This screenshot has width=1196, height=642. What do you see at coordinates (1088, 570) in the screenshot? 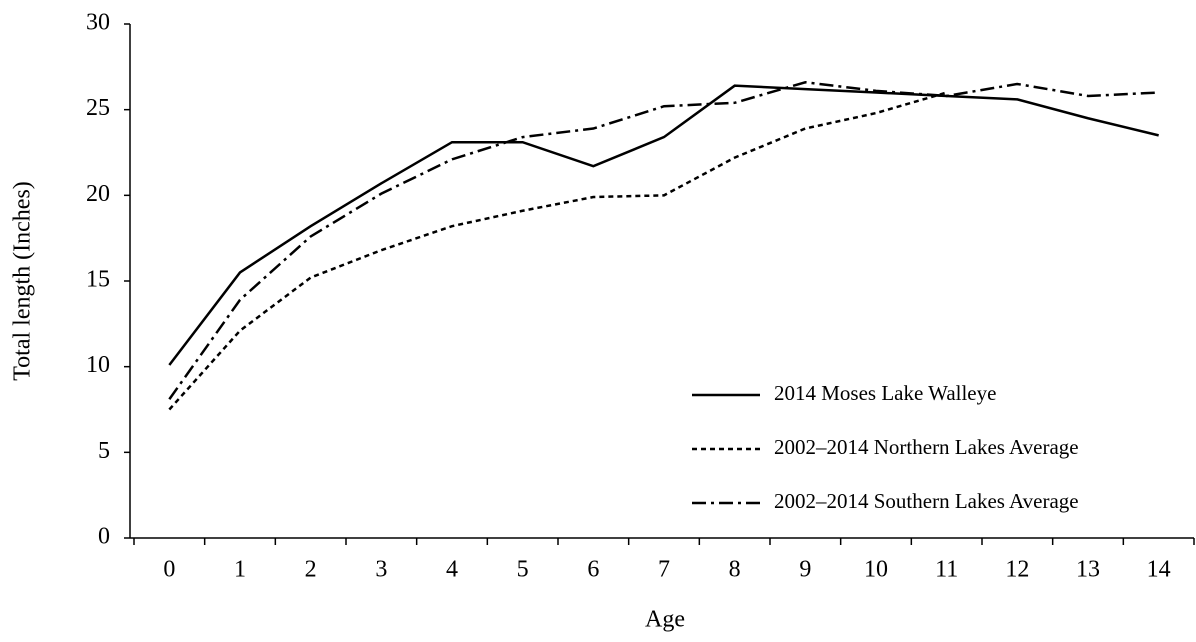
I see `x-tick-label: 13` at bounding box center [1088, 570].